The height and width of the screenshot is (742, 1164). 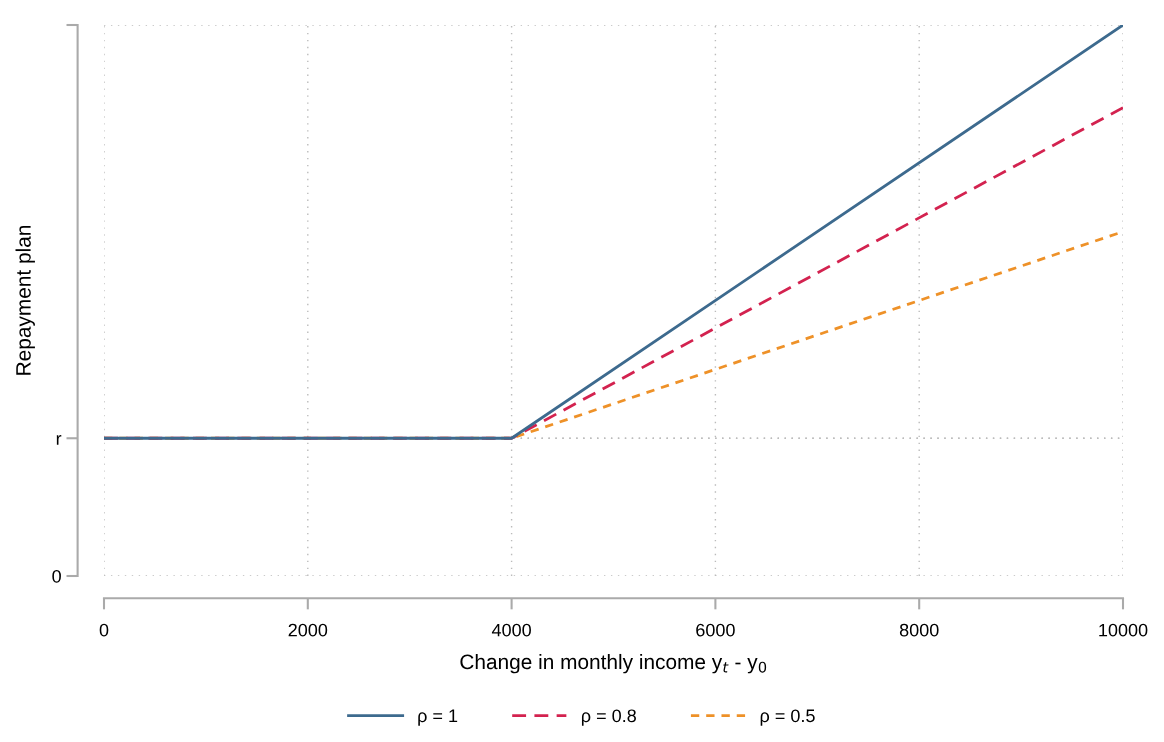 What do you see at coordinates (56, 576) in the screenshot?
I see `text: 0` at bounding box center [56, 576].